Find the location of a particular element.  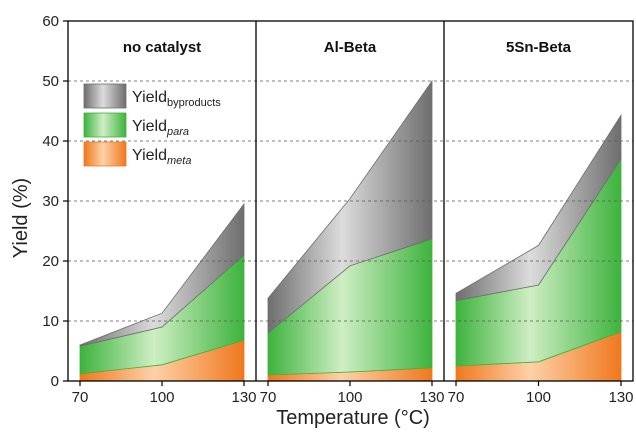

legend-item-byproducts: Yieldbyproducts is located at coordinates (152, 96).